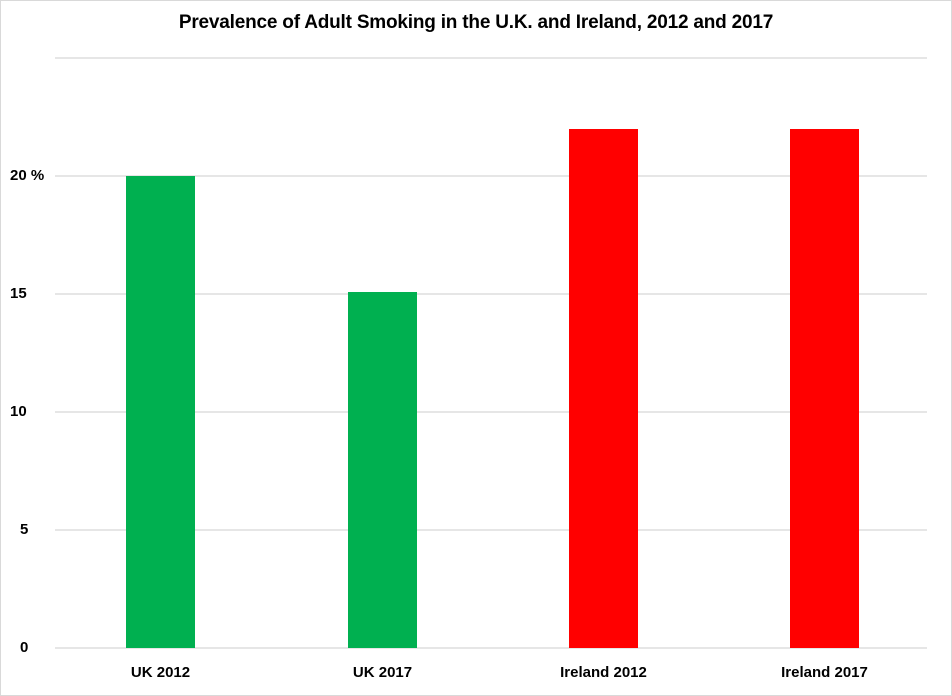 This screenshot has height=696, width=952. What do you see at coordinates (160, 672) in the screenshot?
I see `x-tick-label: UK 2012` at bounding box center [160, 672].